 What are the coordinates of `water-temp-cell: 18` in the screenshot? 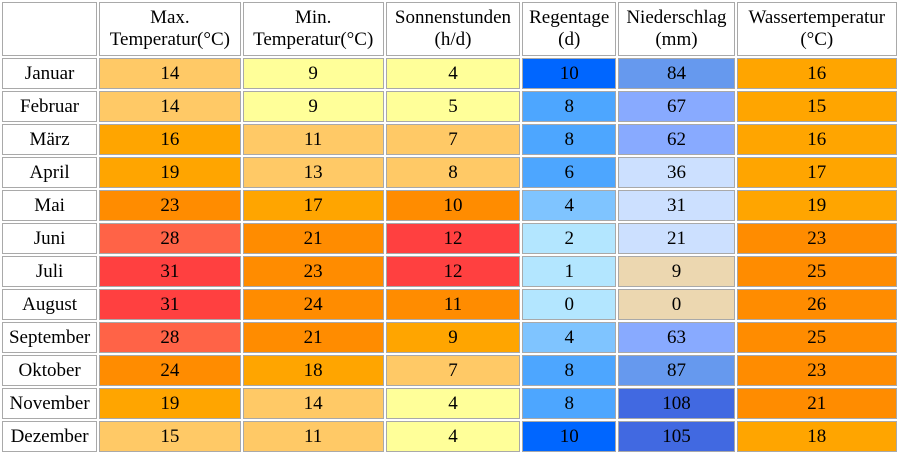 It's located at (816, 436).